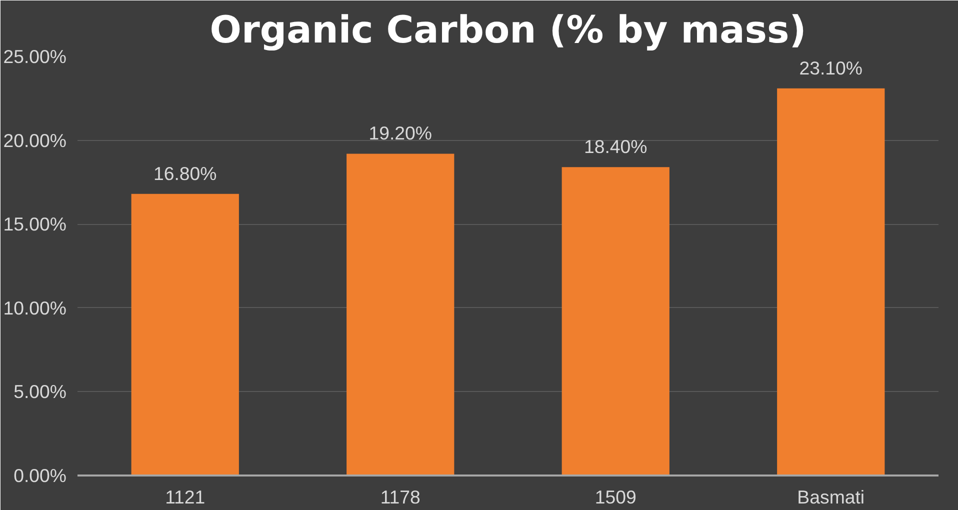  I want to click on chart-title: Organic Carbon (% by mass), so click(508, 30).